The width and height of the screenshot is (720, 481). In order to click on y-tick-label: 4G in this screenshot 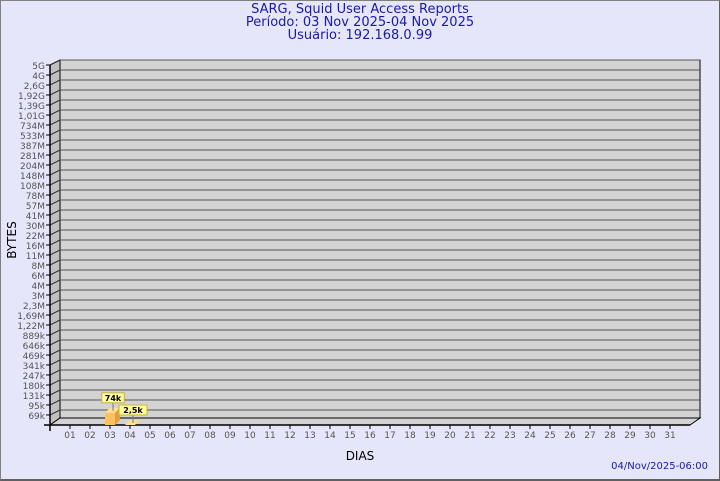, I will do `click(38, 77)`.